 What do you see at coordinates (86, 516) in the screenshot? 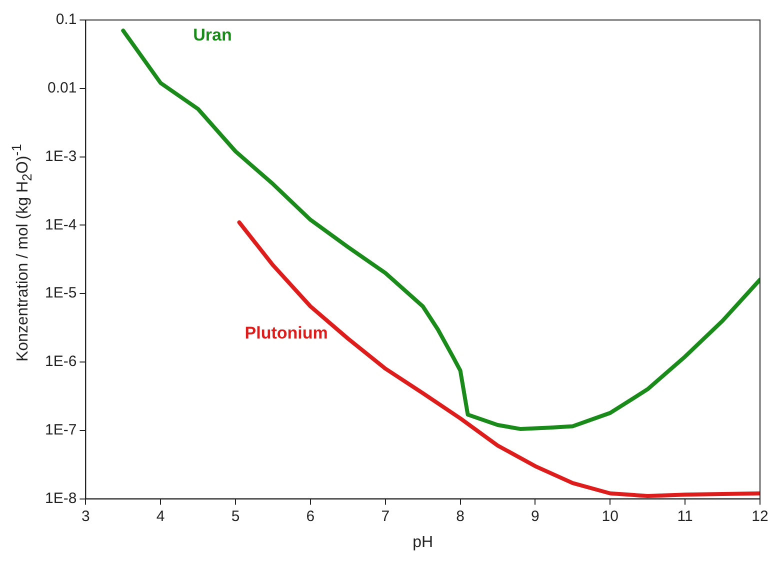
I see `x-tick-label: 3` at bounding box center [86, 516].